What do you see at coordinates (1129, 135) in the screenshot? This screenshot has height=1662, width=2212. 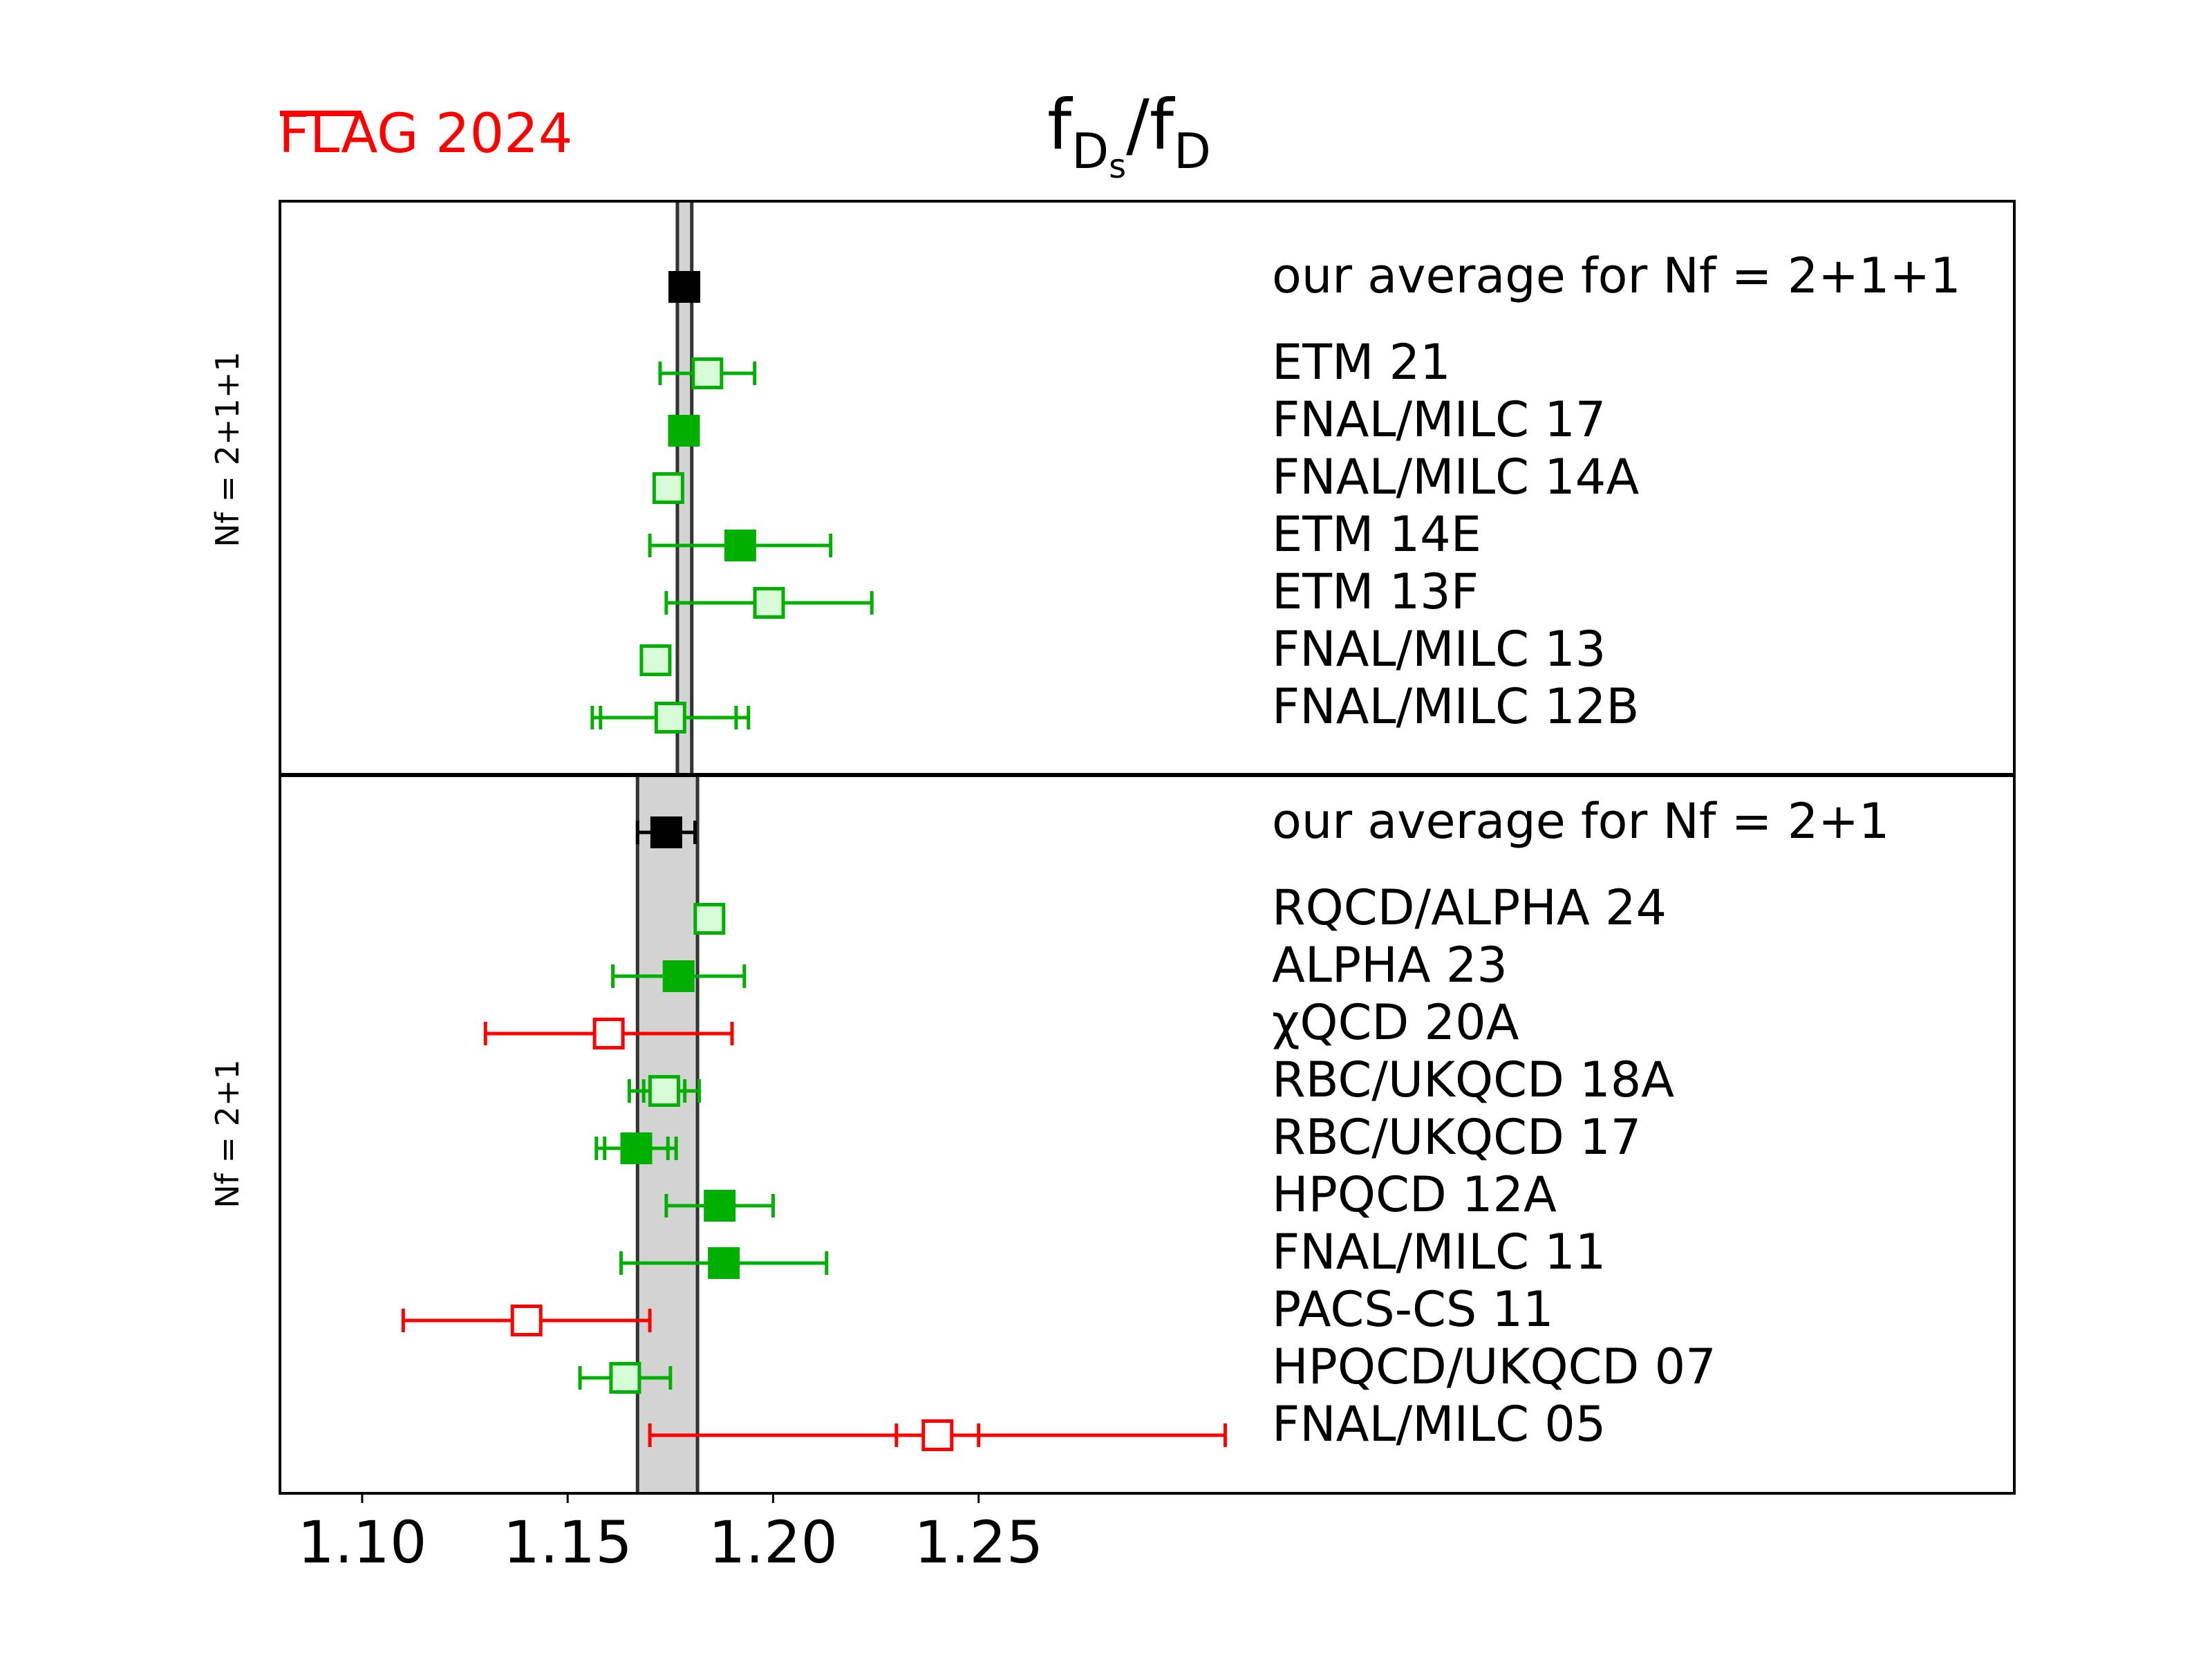 I see `chart-title: fDs/fD` at bounding box center [1129, 135].